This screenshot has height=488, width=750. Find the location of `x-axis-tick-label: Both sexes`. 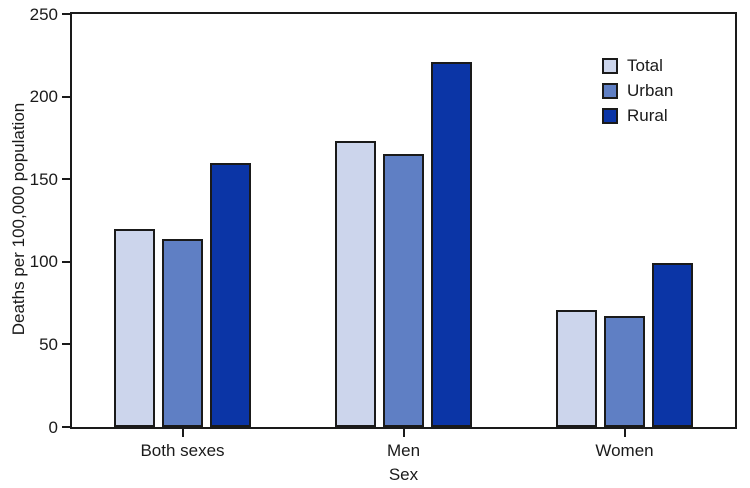

x-axis-tick-label: Both sexes is located at coordinates (182, 450).